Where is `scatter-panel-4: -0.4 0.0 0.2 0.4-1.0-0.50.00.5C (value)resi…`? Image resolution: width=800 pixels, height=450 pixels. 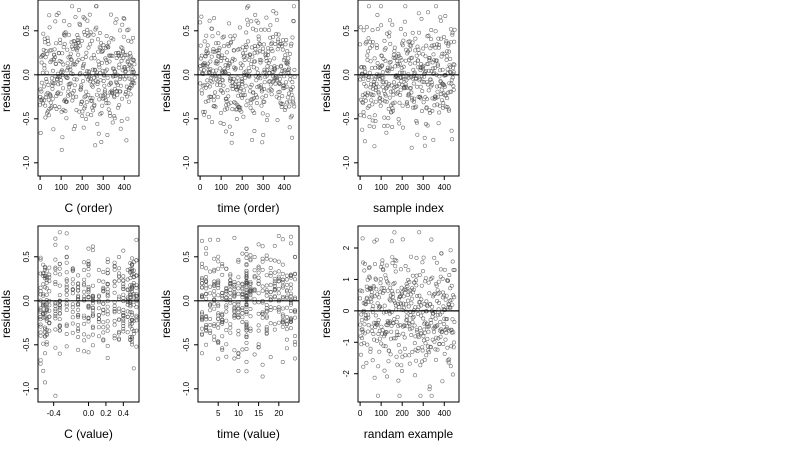
scatter-panel-4: -0.4 0.0 0.2 0.4-1.0-0.50.00.5C (value)resi… is located at coordinates (70, 333).